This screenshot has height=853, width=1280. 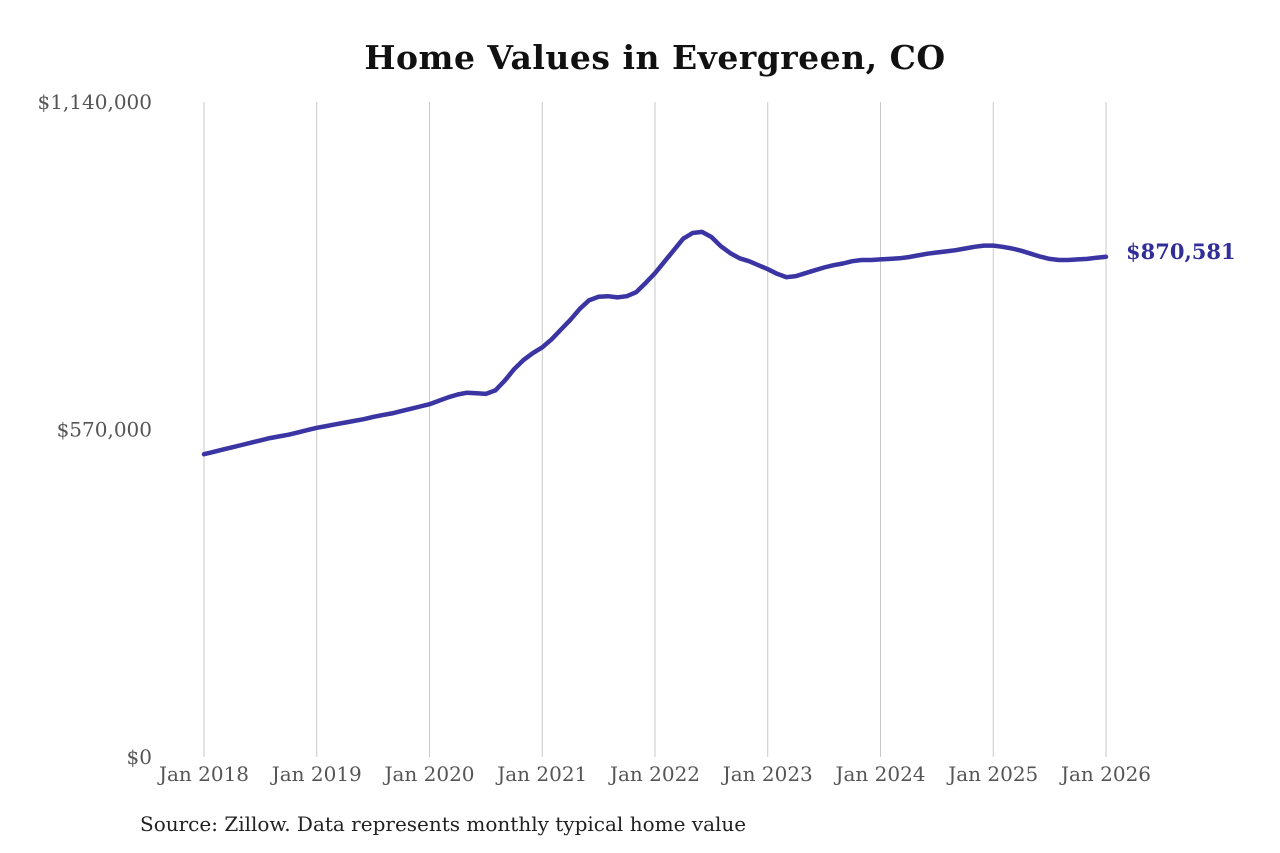 I want to click on latest-value-label: $870,581, so click(x=1181, y=251).